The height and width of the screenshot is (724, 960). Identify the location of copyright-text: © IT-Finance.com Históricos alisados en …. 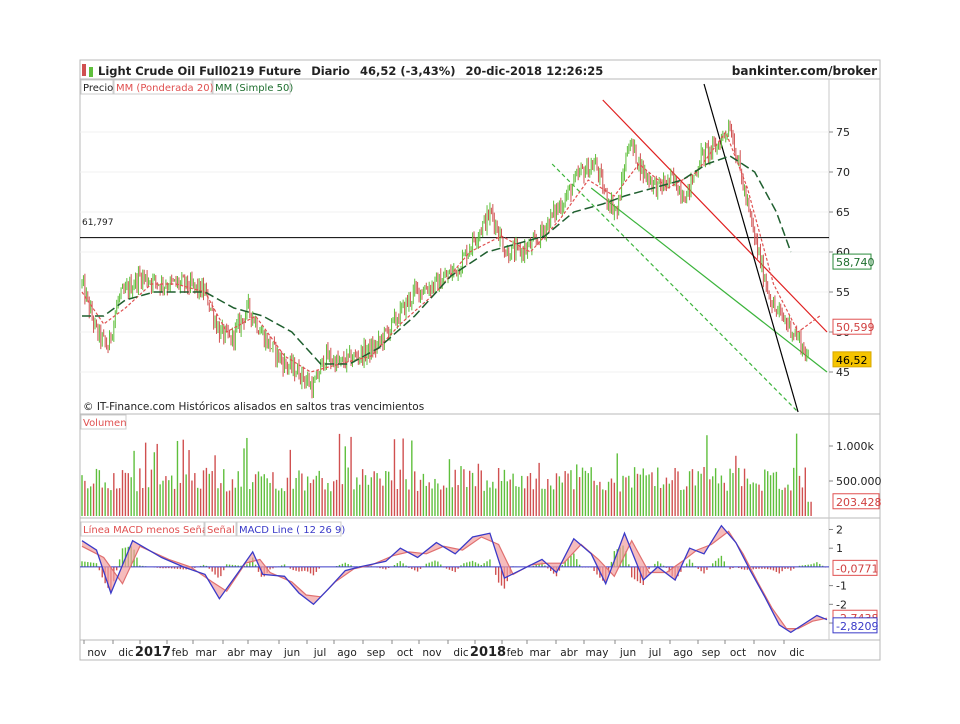
(253, 407).